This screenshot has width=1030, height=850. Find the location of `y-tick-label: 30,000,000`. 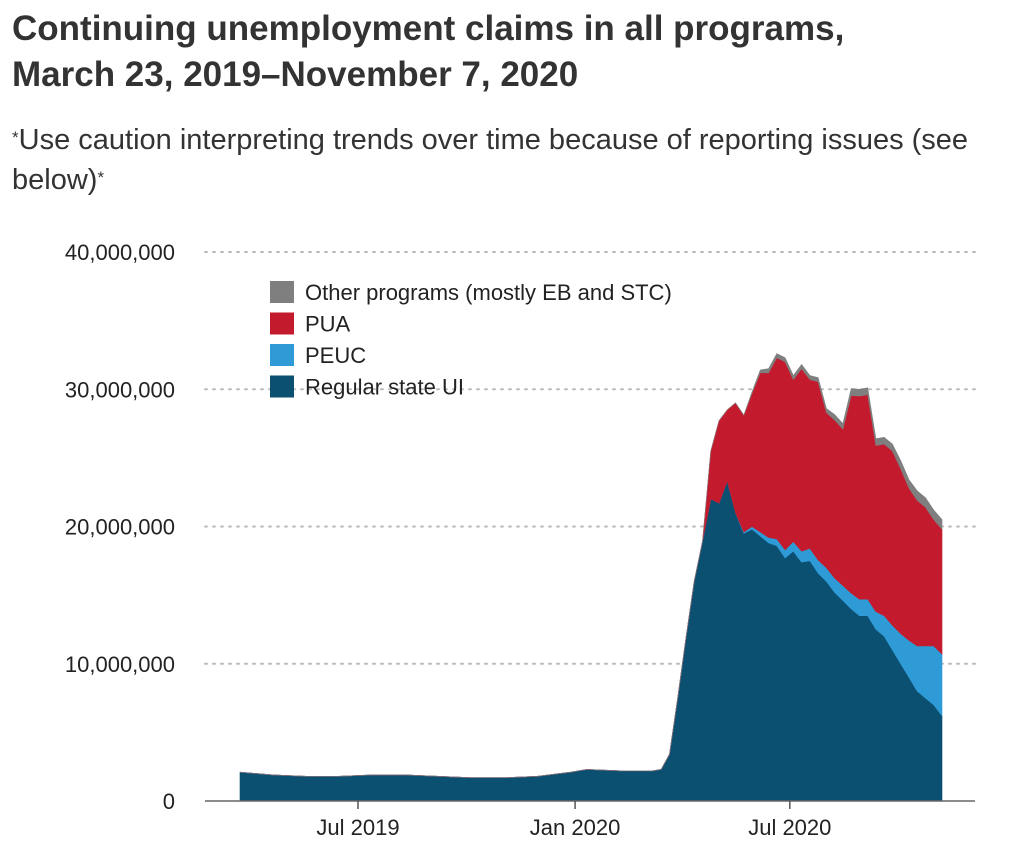

y-tick-label: 30,000,000 is located at coordinates (120, 389).